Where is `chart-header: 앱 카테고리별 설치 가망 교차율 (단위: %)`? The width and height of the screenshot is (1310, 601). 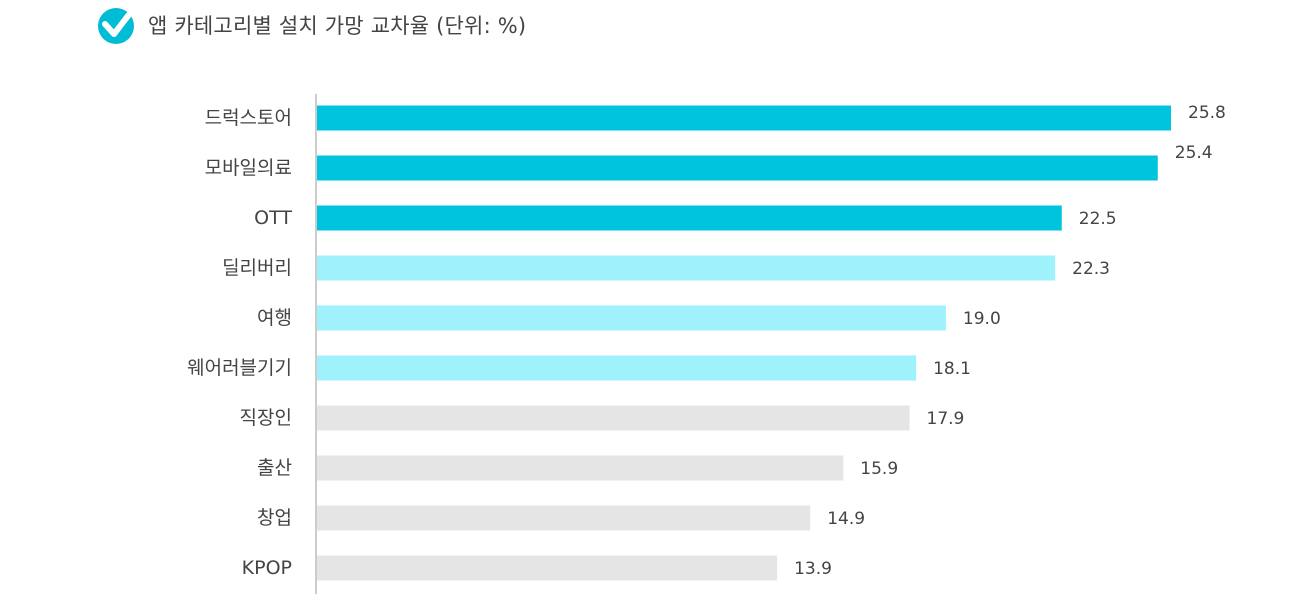
chart-header: 앱 카테고리별 설치 가망 교차율 (단위: %) is located at coordinates (311, 25).